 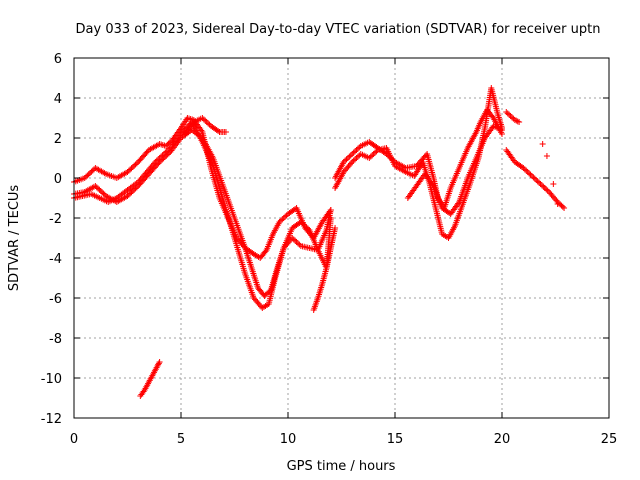 I want to click on x-tick-label: 20, so click(x=502, y=439).